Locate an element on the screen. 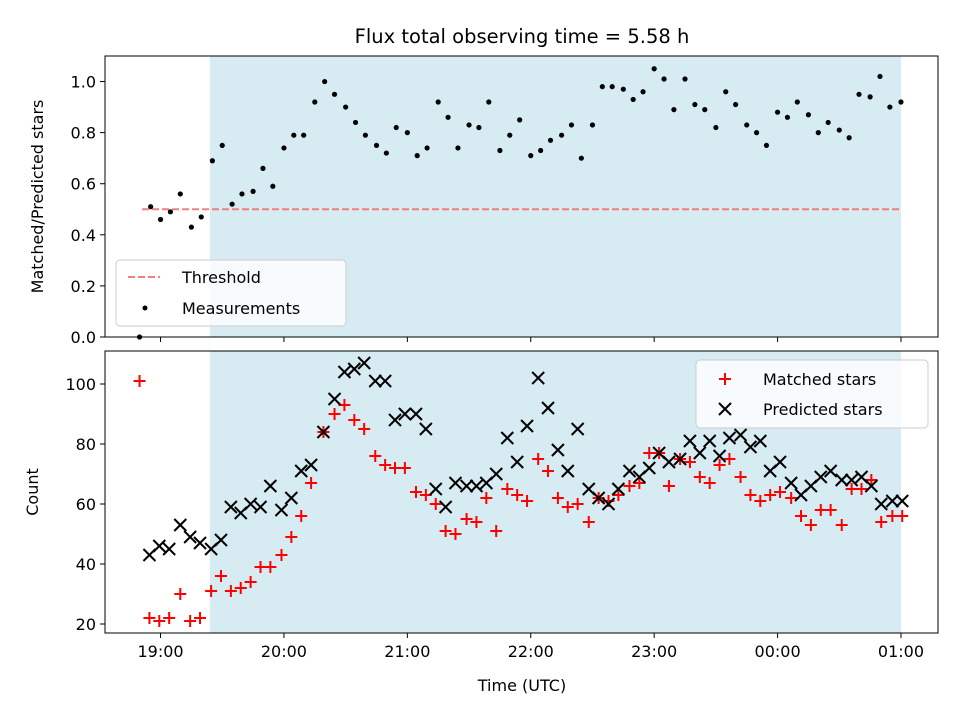 This screenshot has width=960, height=720. matched-legend-label: Matched stars is located at coordinates (819, 379).